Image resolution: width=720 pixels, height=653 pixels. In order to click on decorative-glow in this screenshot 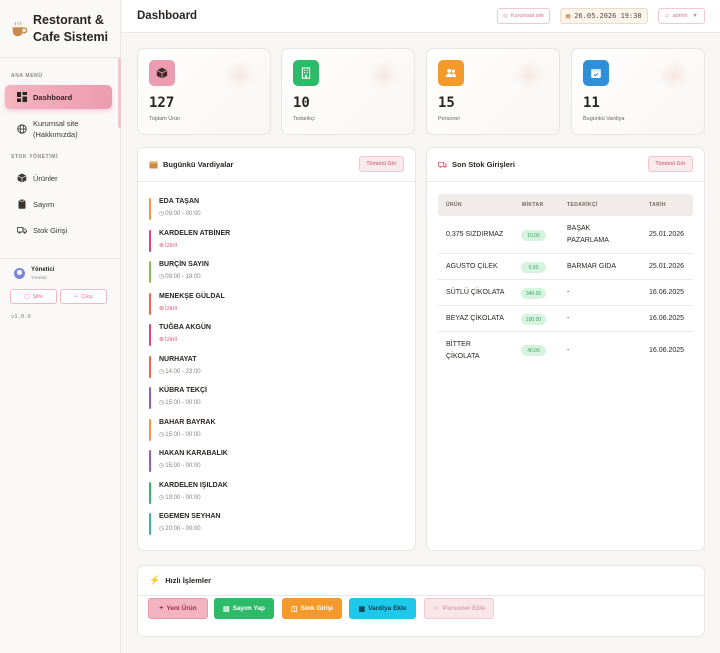, I will do `click(674, 75)`.